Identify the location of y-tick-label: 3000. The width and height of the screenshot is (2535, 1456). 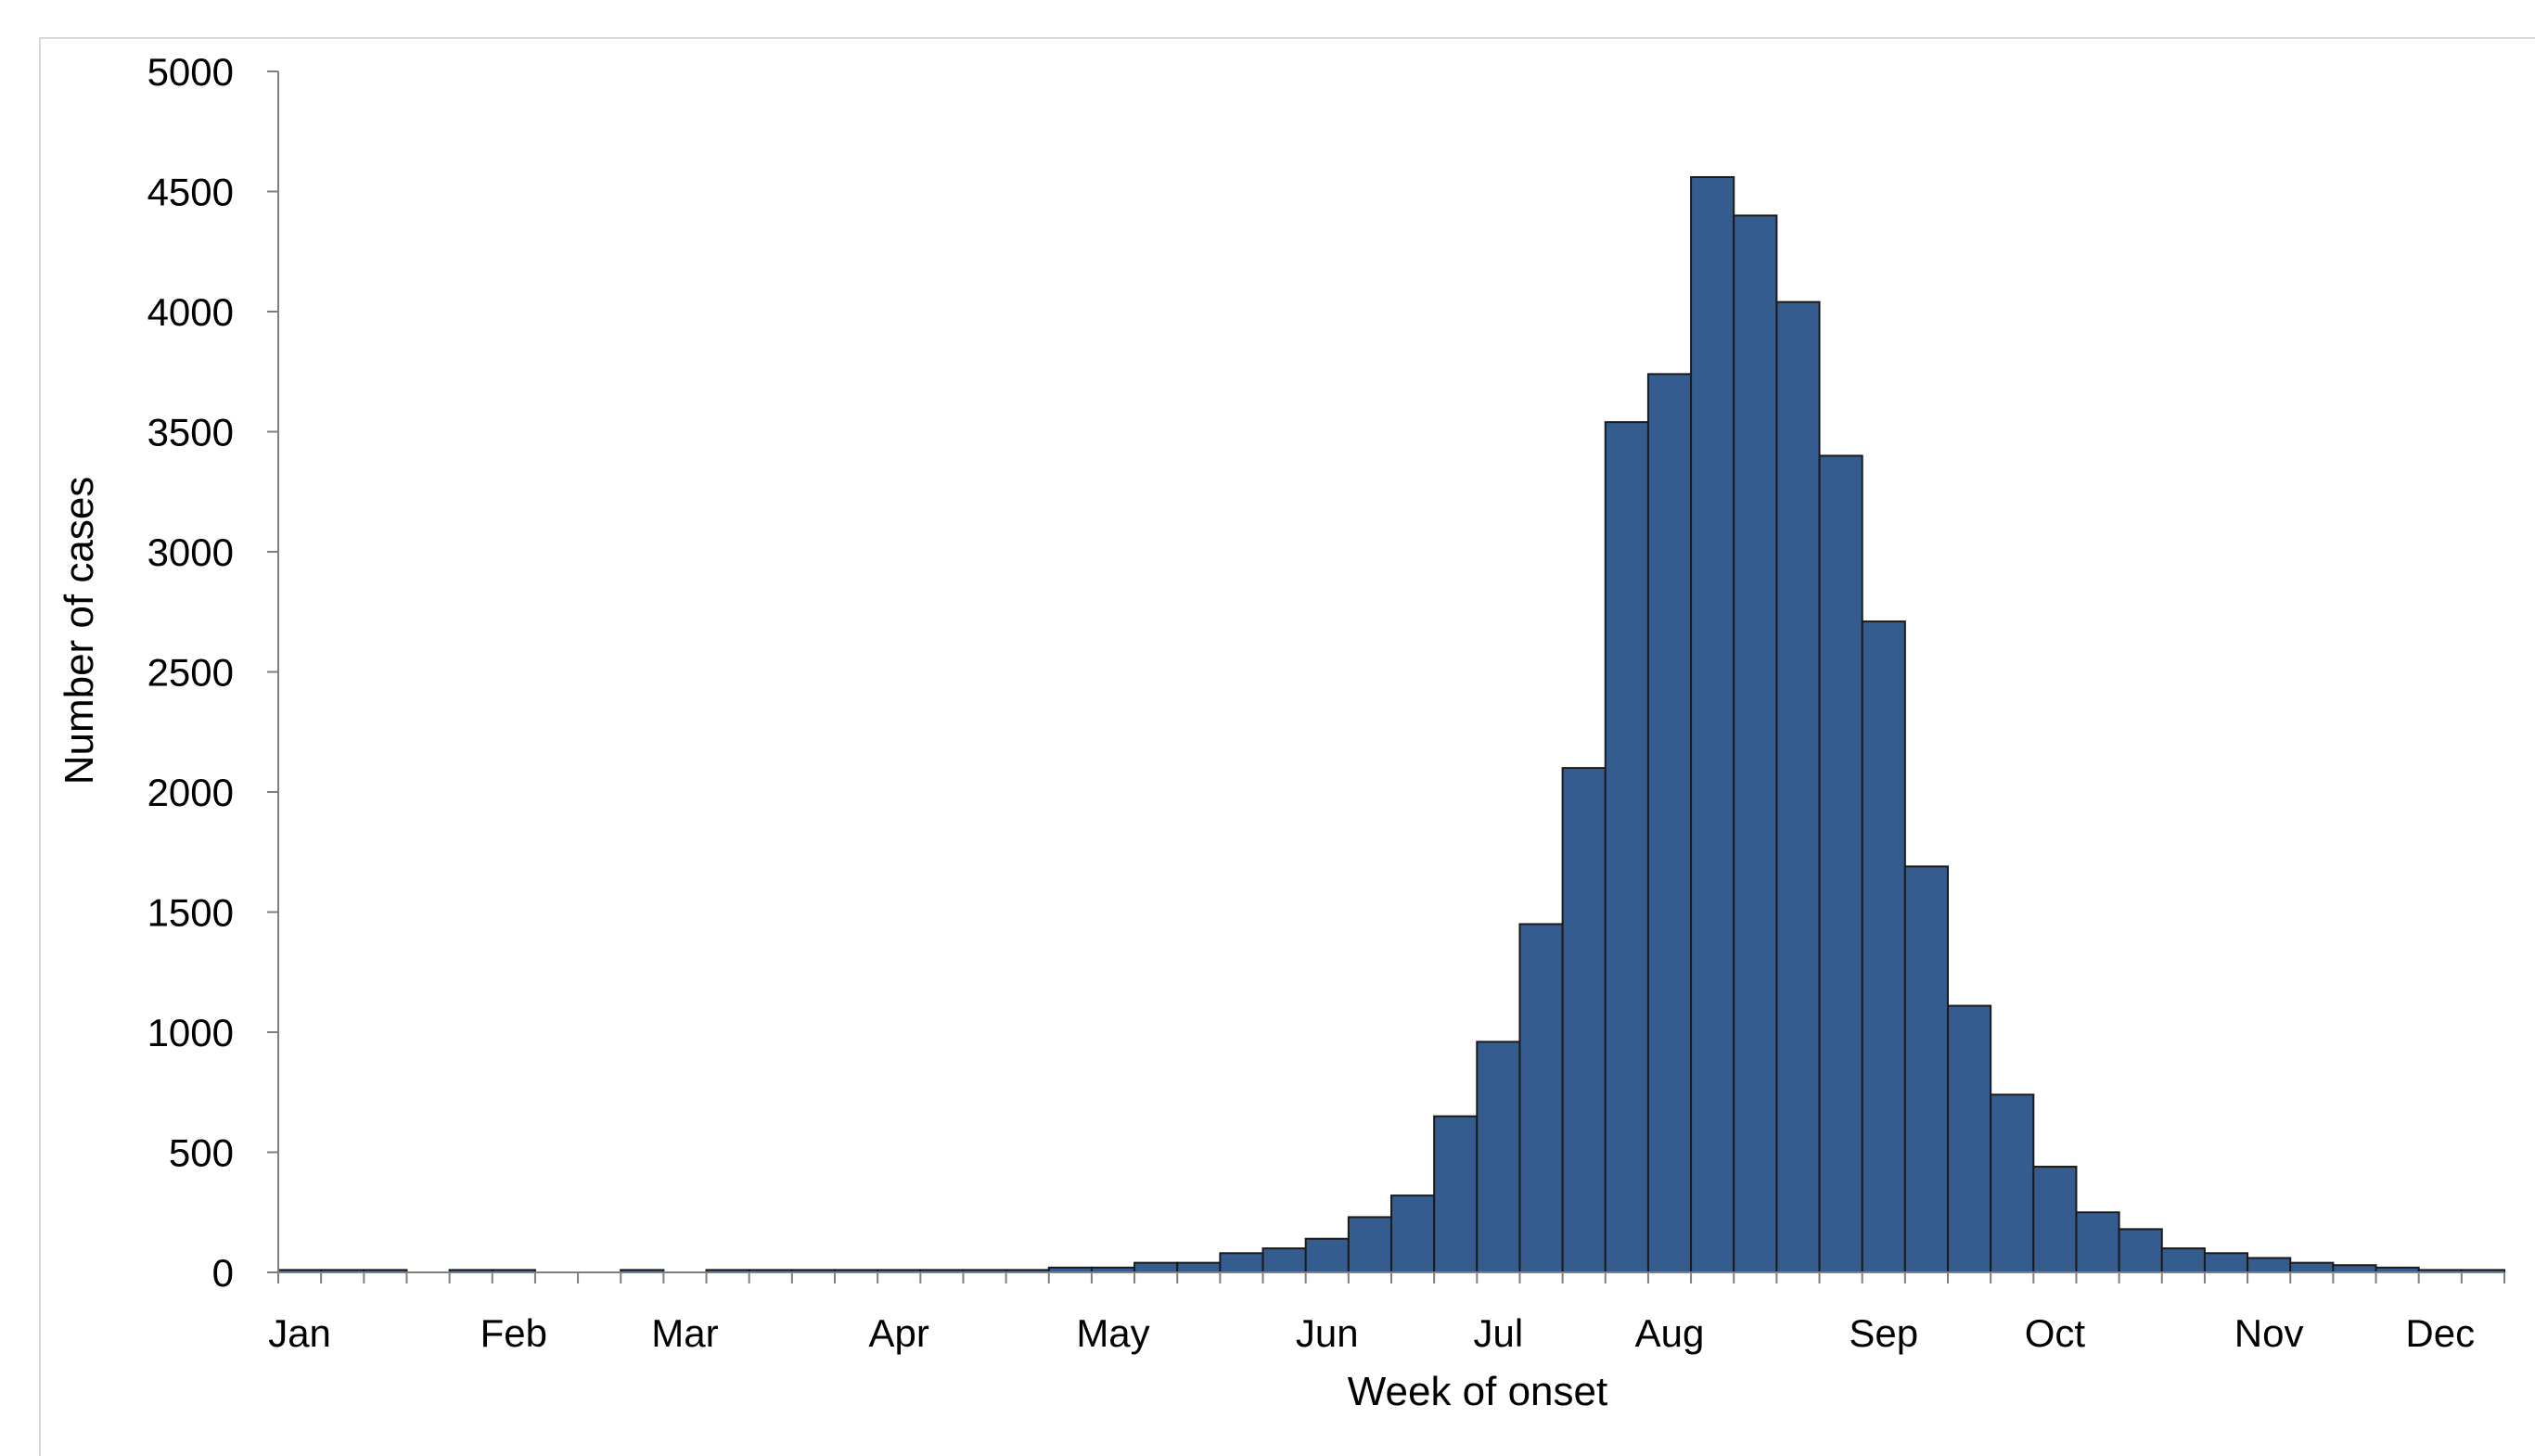
(190, 552).